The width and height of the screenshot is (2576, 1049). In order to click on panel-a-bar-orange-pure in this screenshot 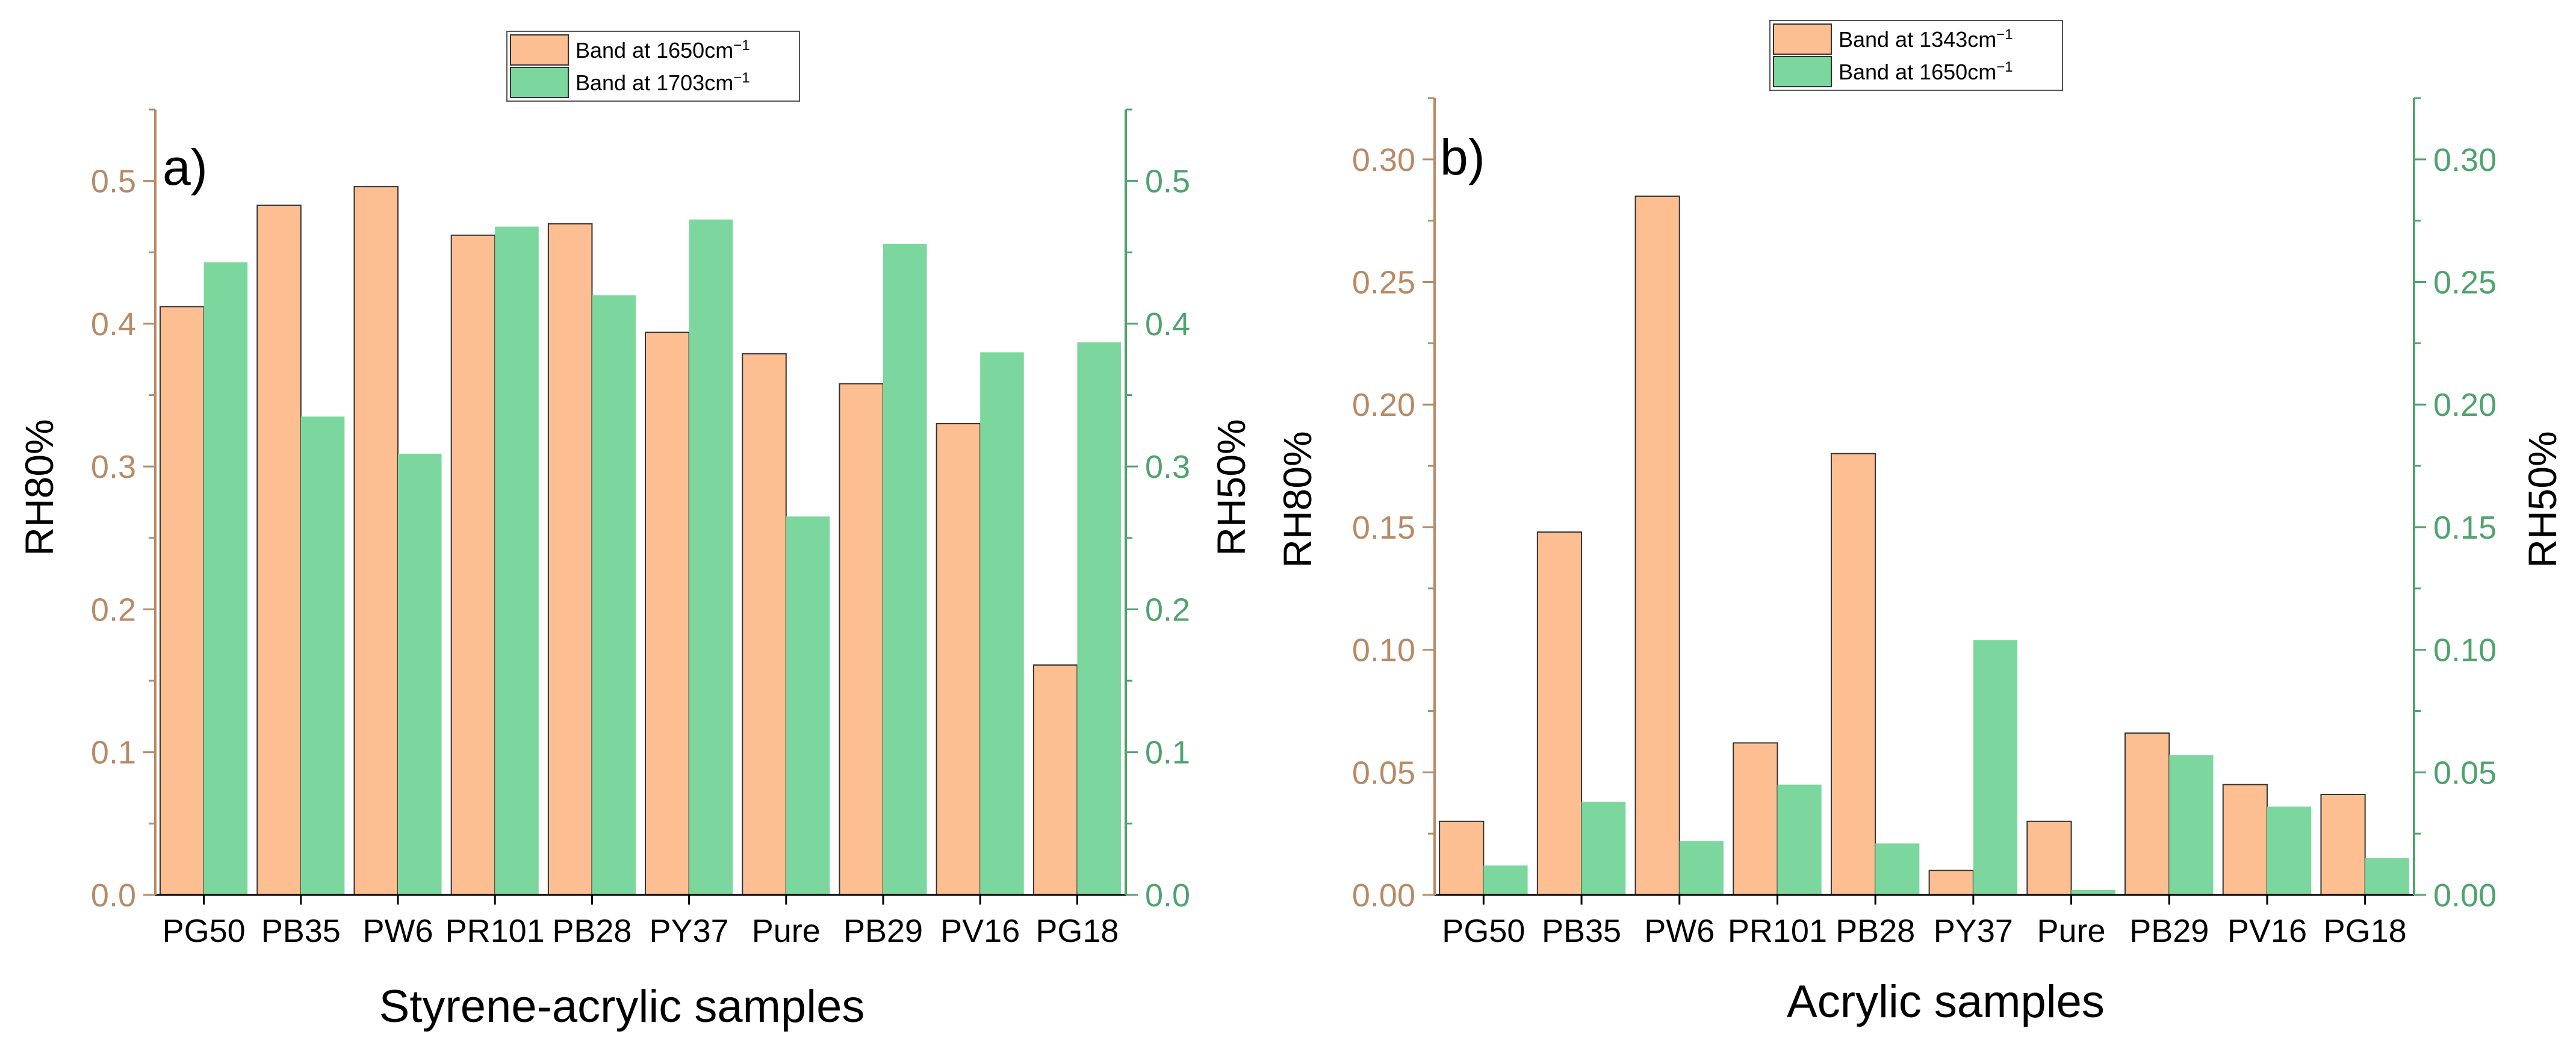, I will do `click(764, 624)`.